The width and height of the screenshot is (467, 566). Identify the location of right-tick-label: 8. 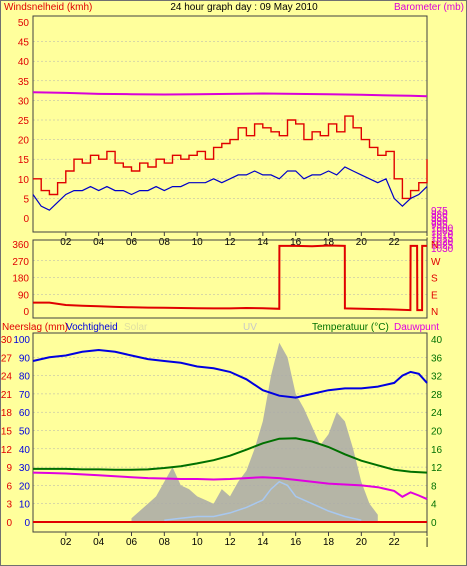
(434, 486).